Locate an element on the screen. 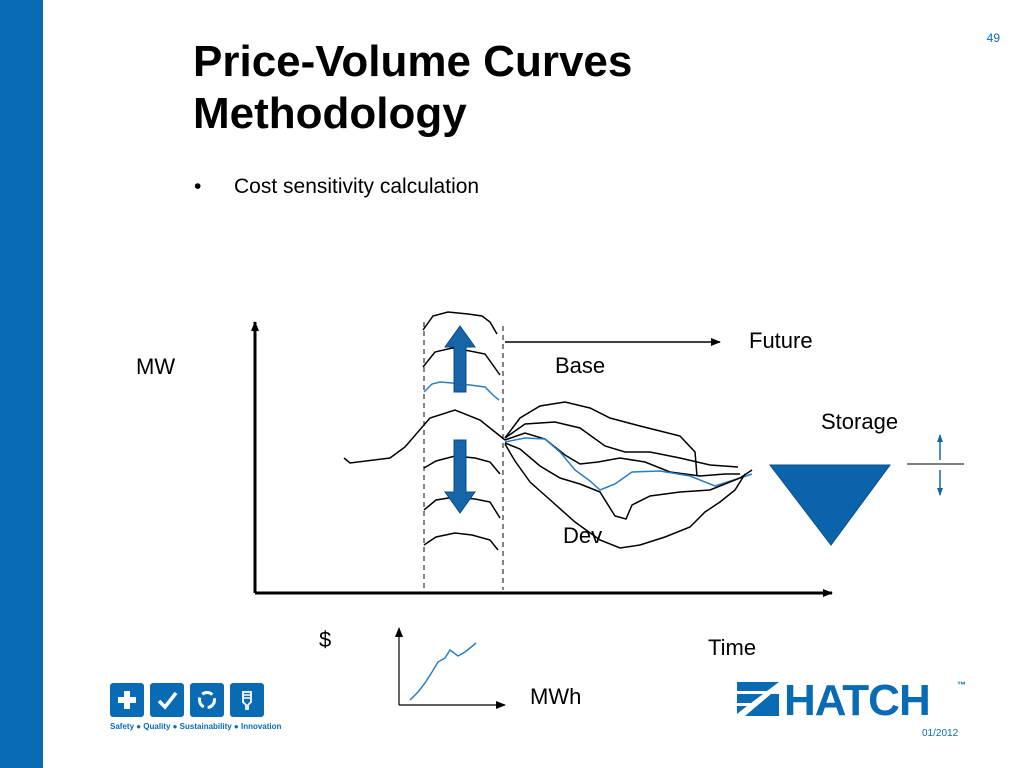 Image resolution: width=1024 pixels, height=768 pixels. down-arrow is located at coordinates (460, 476).